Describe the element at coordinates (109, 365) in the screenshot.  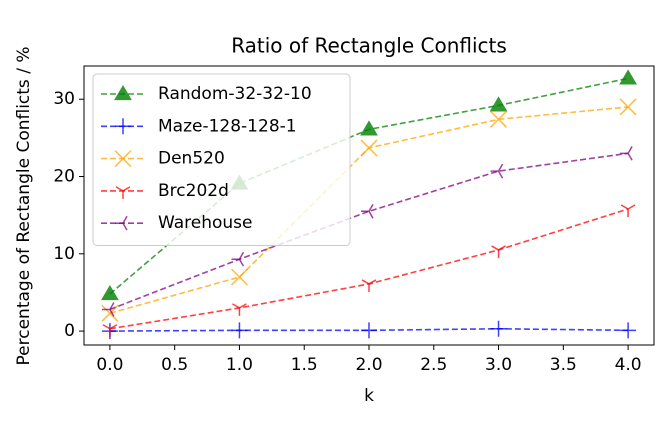
I see `x-tick-label: 0.0` at that location.